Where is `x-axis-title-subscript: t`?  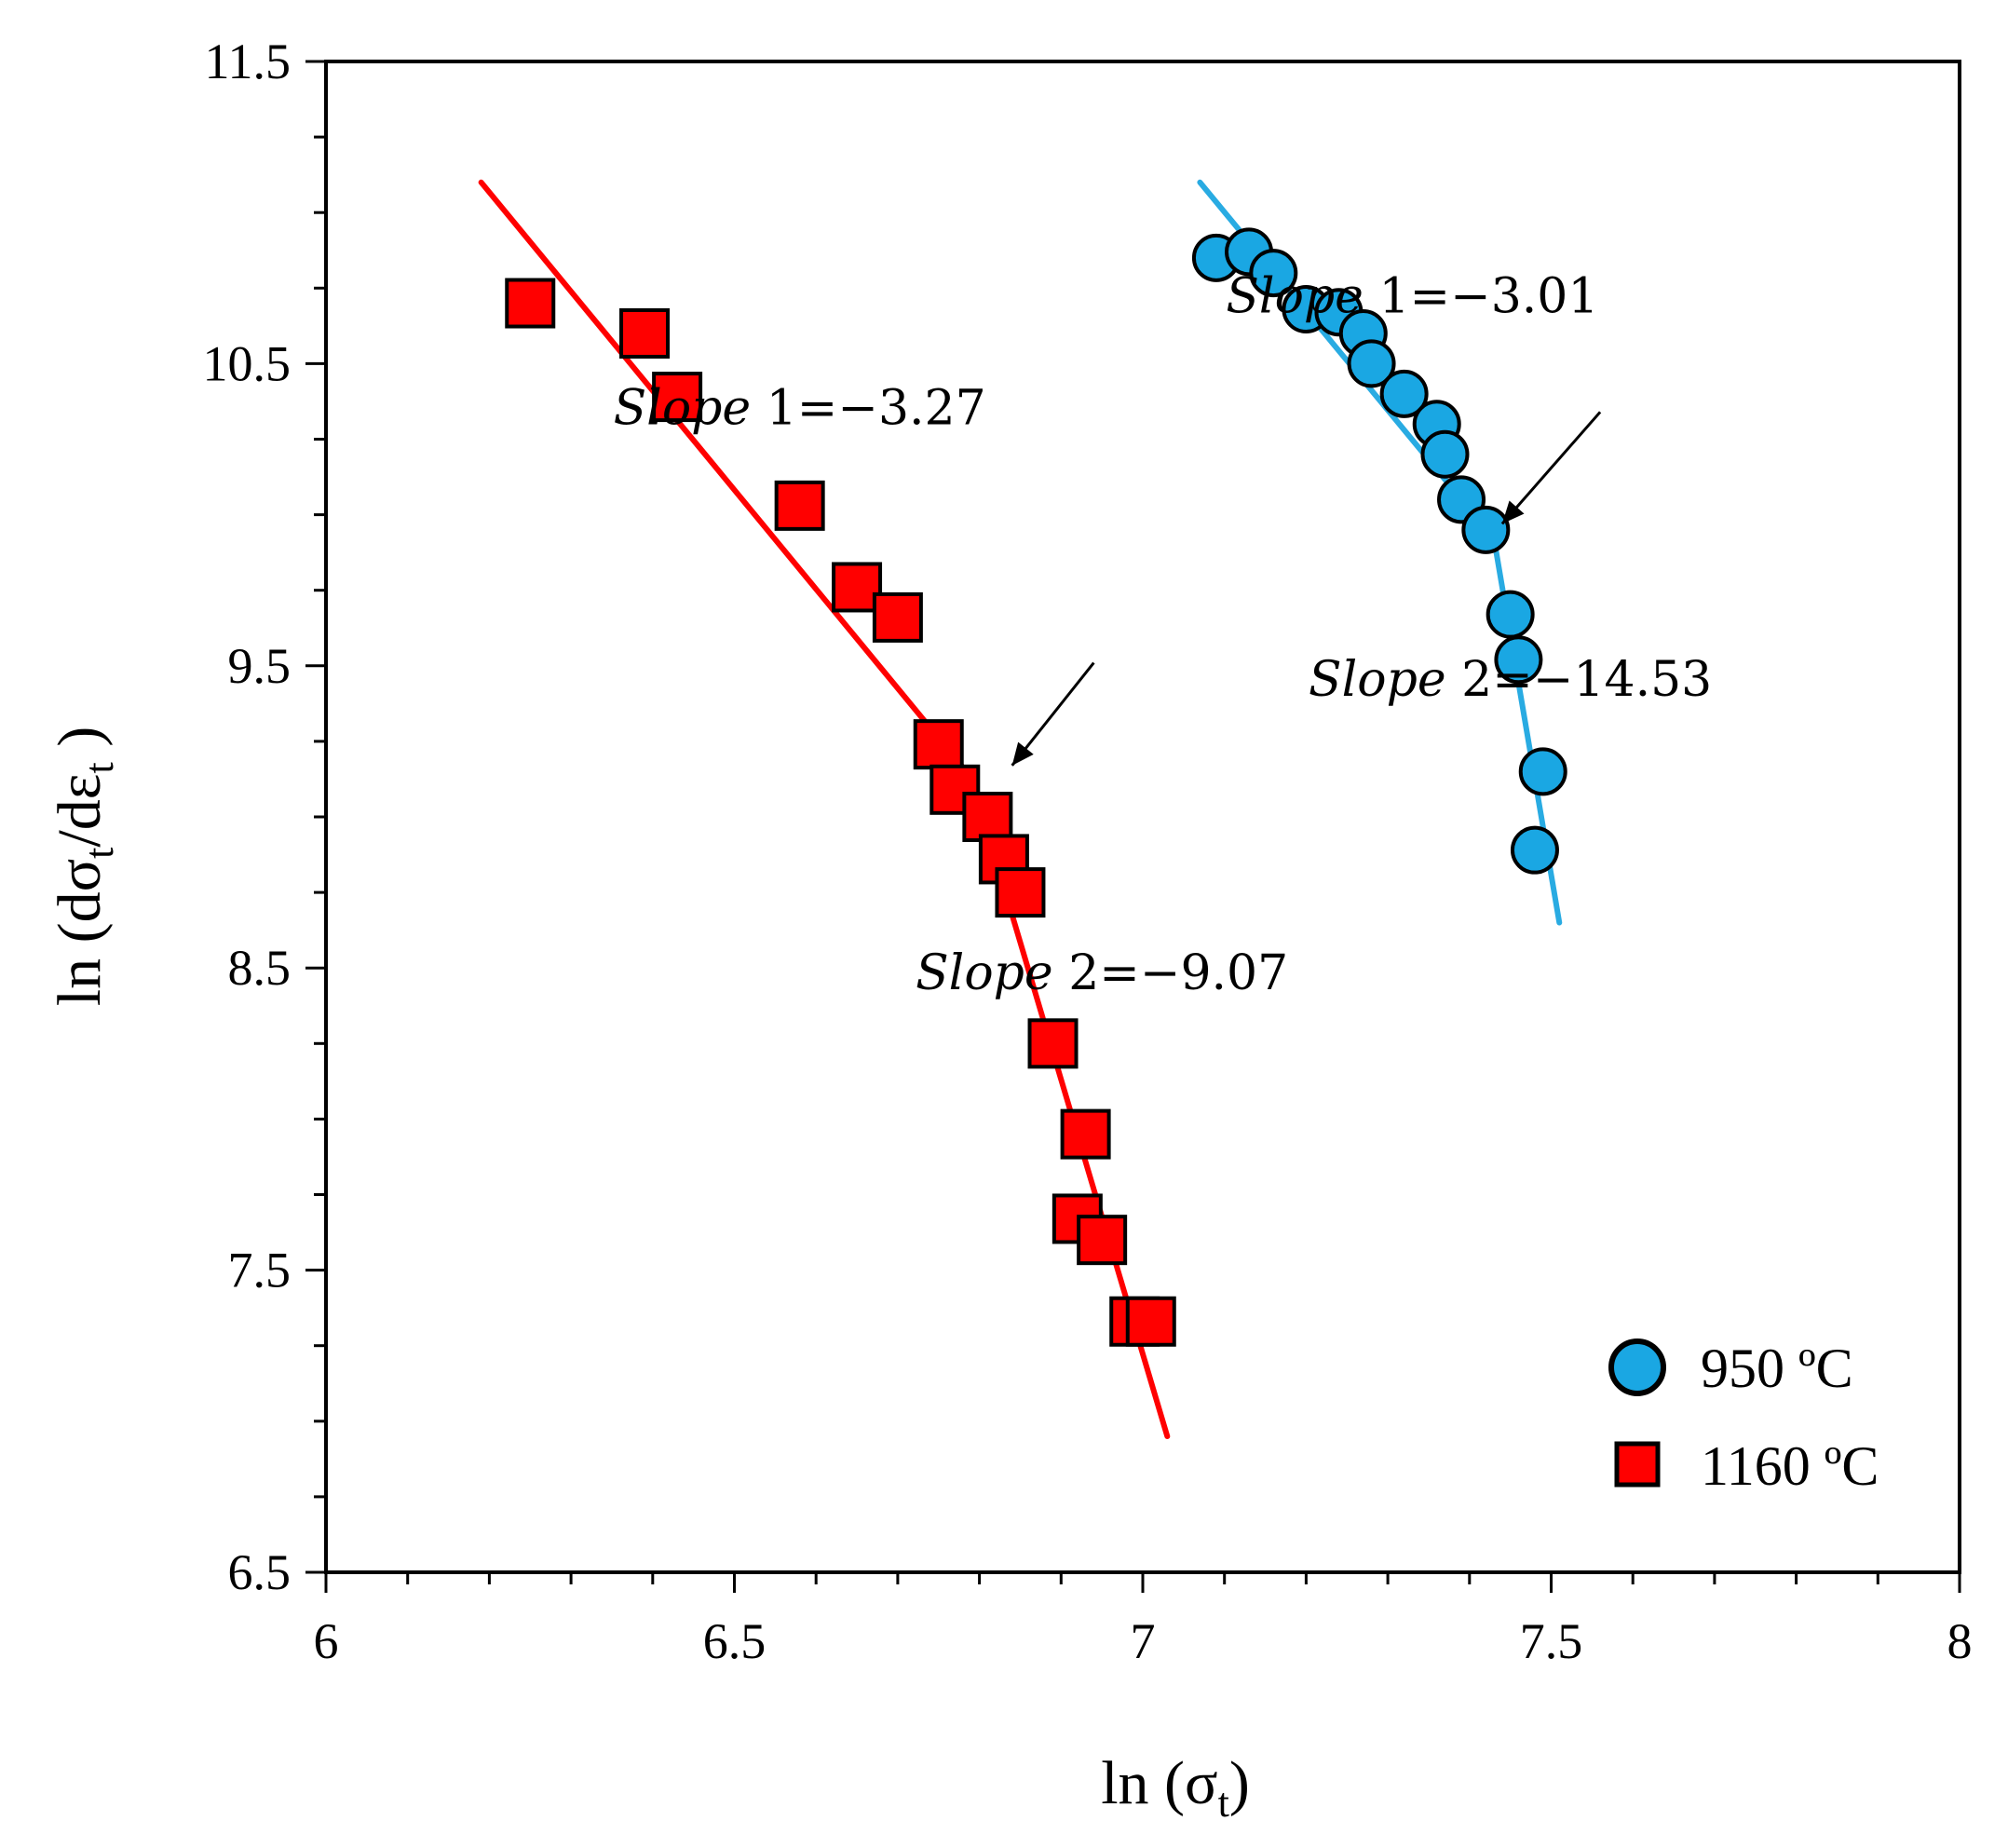 x-axis-title-subscript: t is located at coordinates (1223, 1803).